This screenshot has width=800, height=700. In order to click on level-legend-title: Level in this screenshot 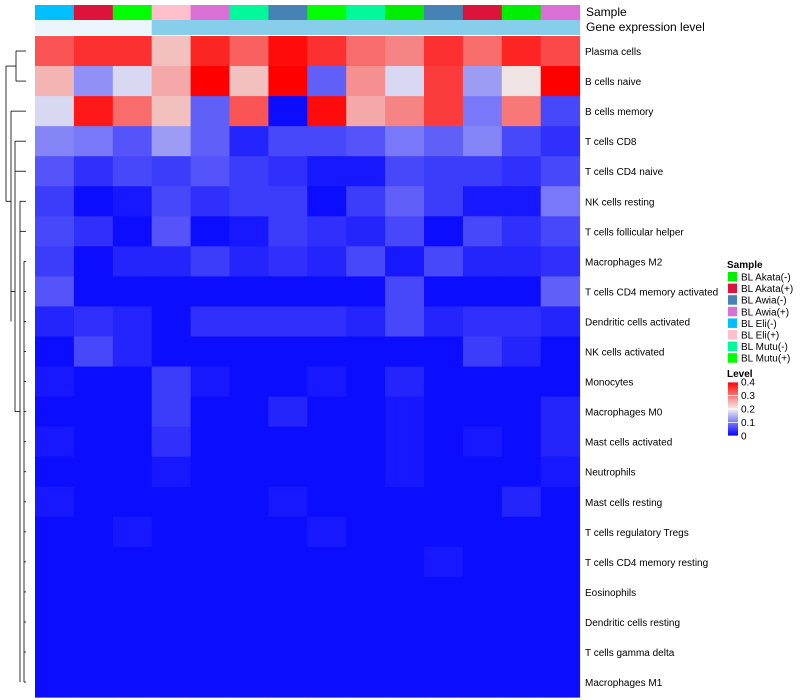, I will do `click(740, 374)`.